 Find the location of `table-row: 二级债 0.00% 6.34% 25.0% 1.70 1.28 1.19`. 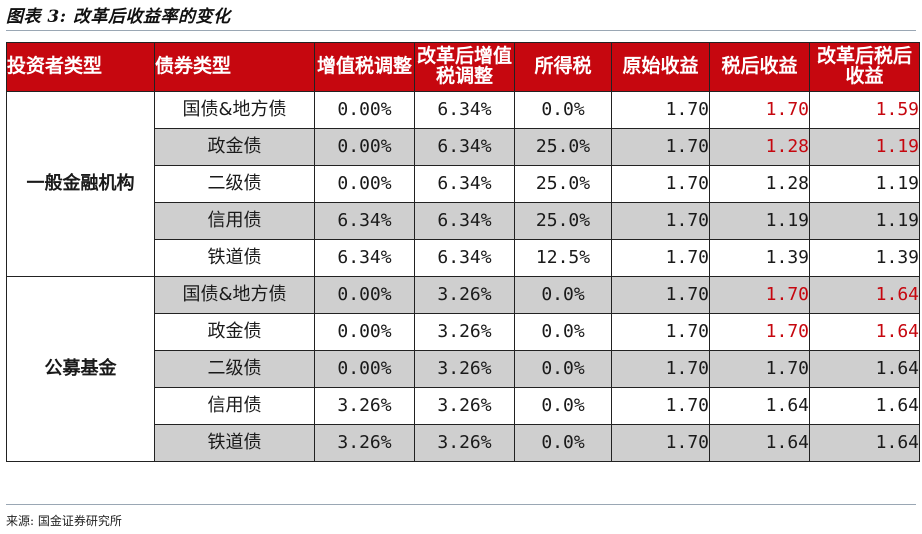

table-row: 二级债 0.00% 6.34% 25.0% 1.70 1.28 1.19 is located at coordinates (463, 184).